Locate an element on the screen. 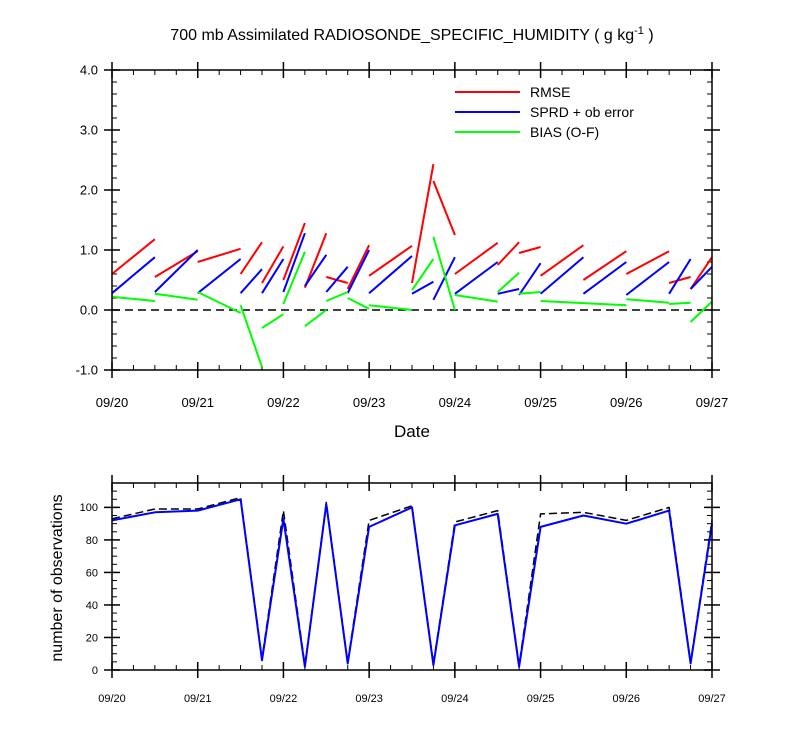  legend-label: RMSE is located at coordinates (550, 92).